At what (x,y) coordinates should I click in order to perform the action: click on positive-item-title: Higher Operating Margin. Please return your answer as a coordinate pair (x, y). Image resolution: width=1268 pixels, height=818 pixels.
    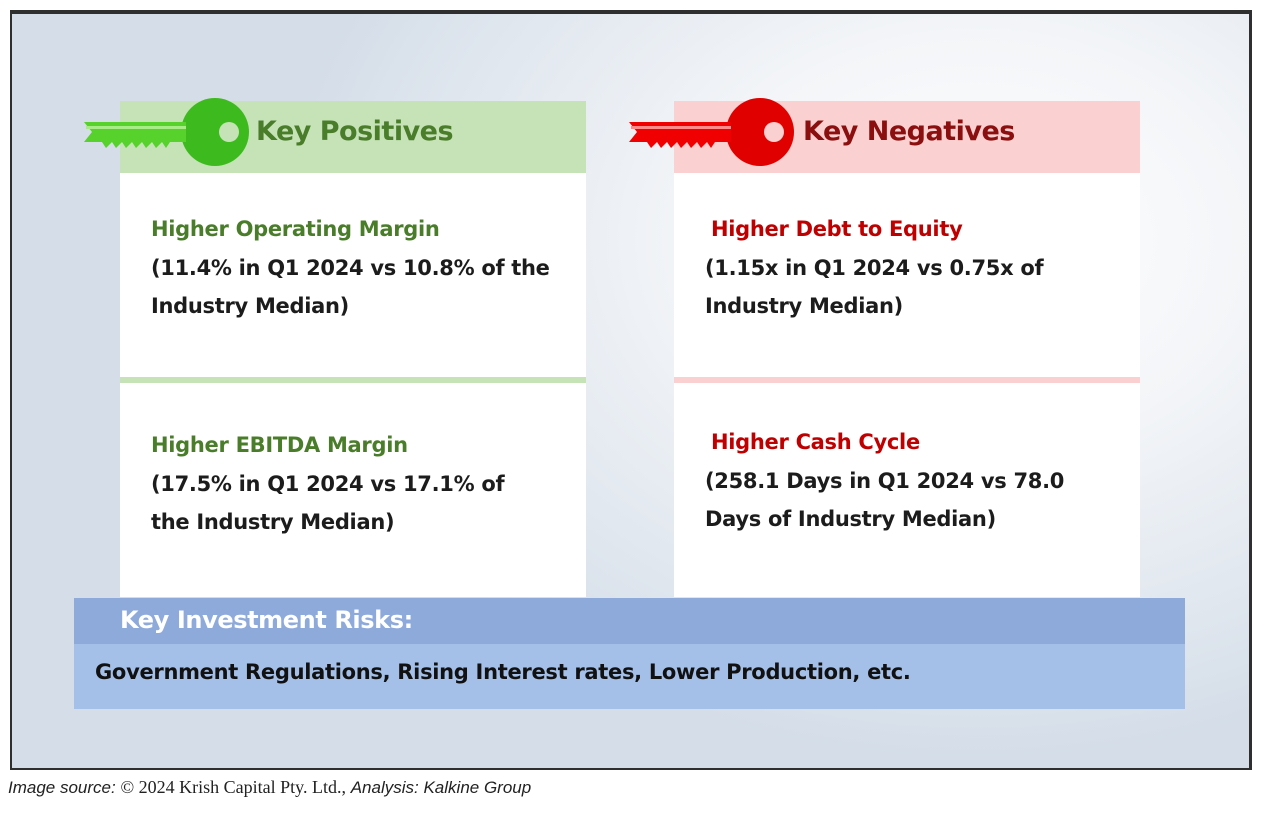
    Looking at the image, I should click on (295, 229).